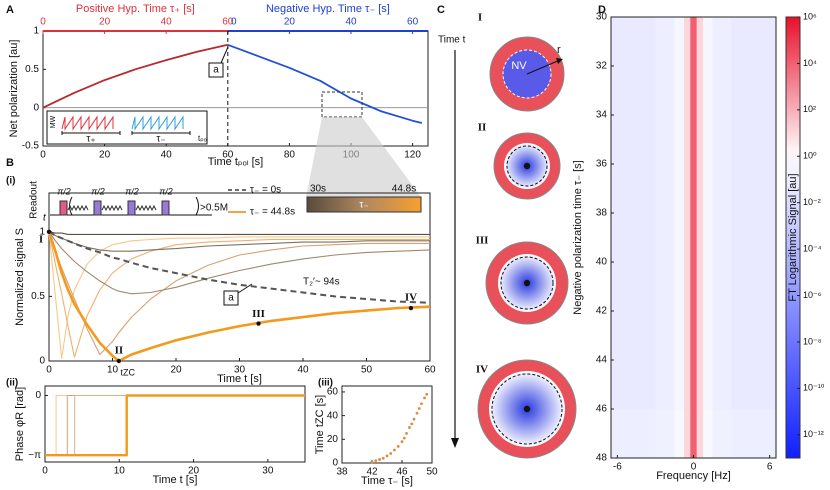  I want to click on pulse-label: π/2, so click(166, 191).